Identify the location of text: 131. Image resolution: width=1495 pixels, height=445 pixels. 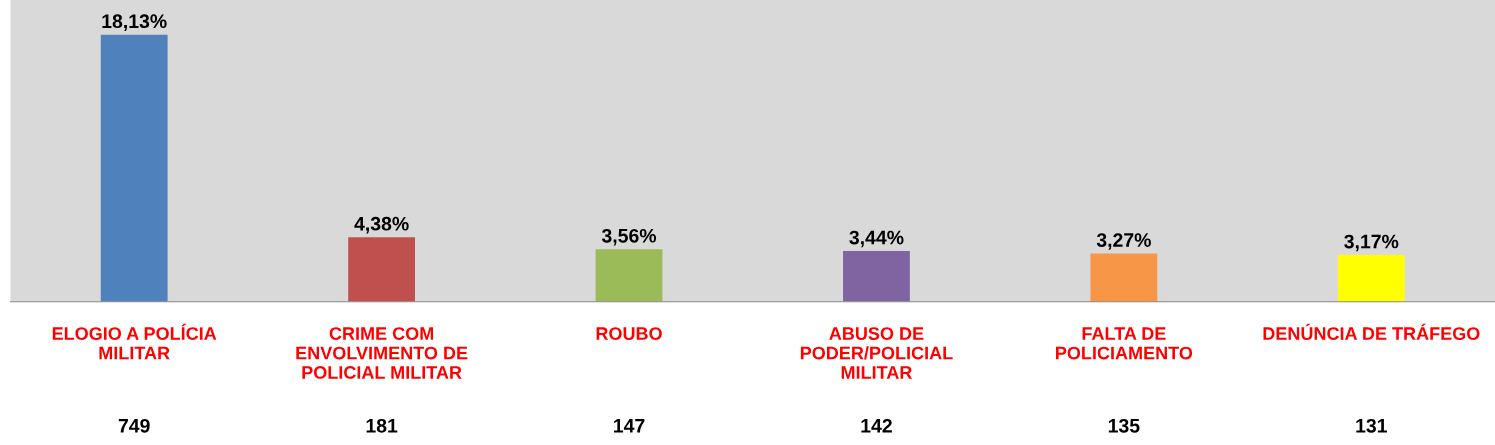
(1371, 425).